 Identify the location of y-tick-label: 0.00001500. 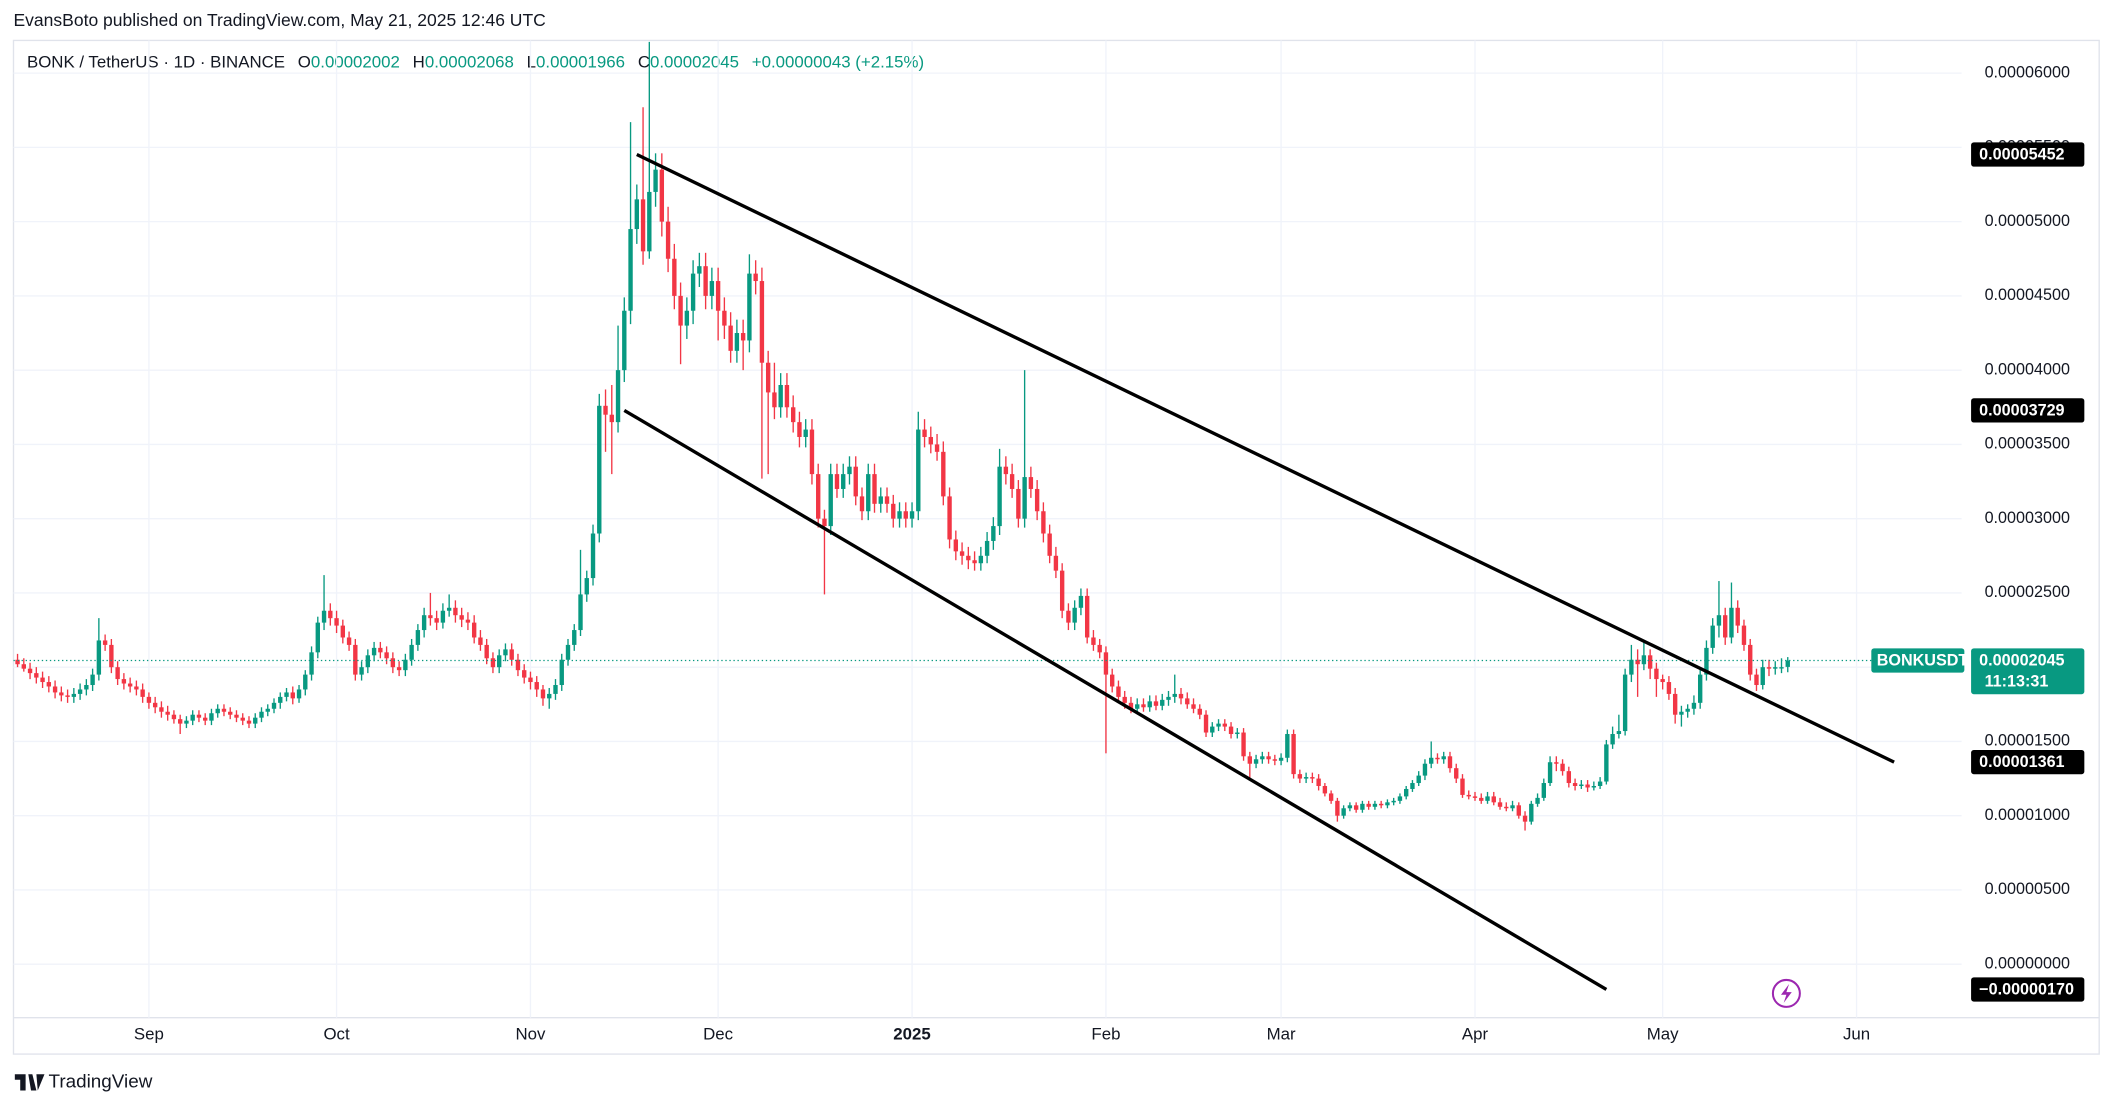
(2027, 741).